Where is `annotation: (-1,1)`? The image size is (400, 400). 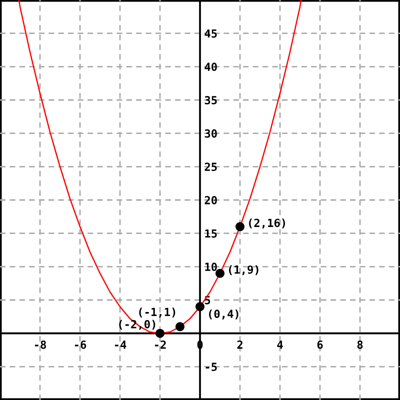 annotation: (-1,1) is located at coordinates (157, 313).